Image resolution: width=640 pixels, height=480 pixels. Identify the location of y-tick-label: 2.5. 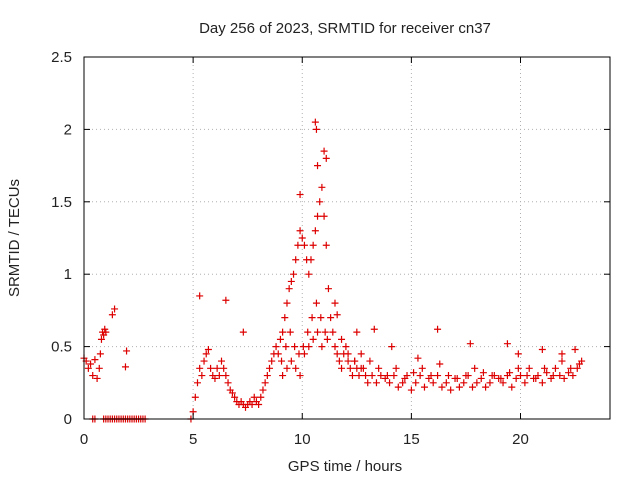
(61, 57).